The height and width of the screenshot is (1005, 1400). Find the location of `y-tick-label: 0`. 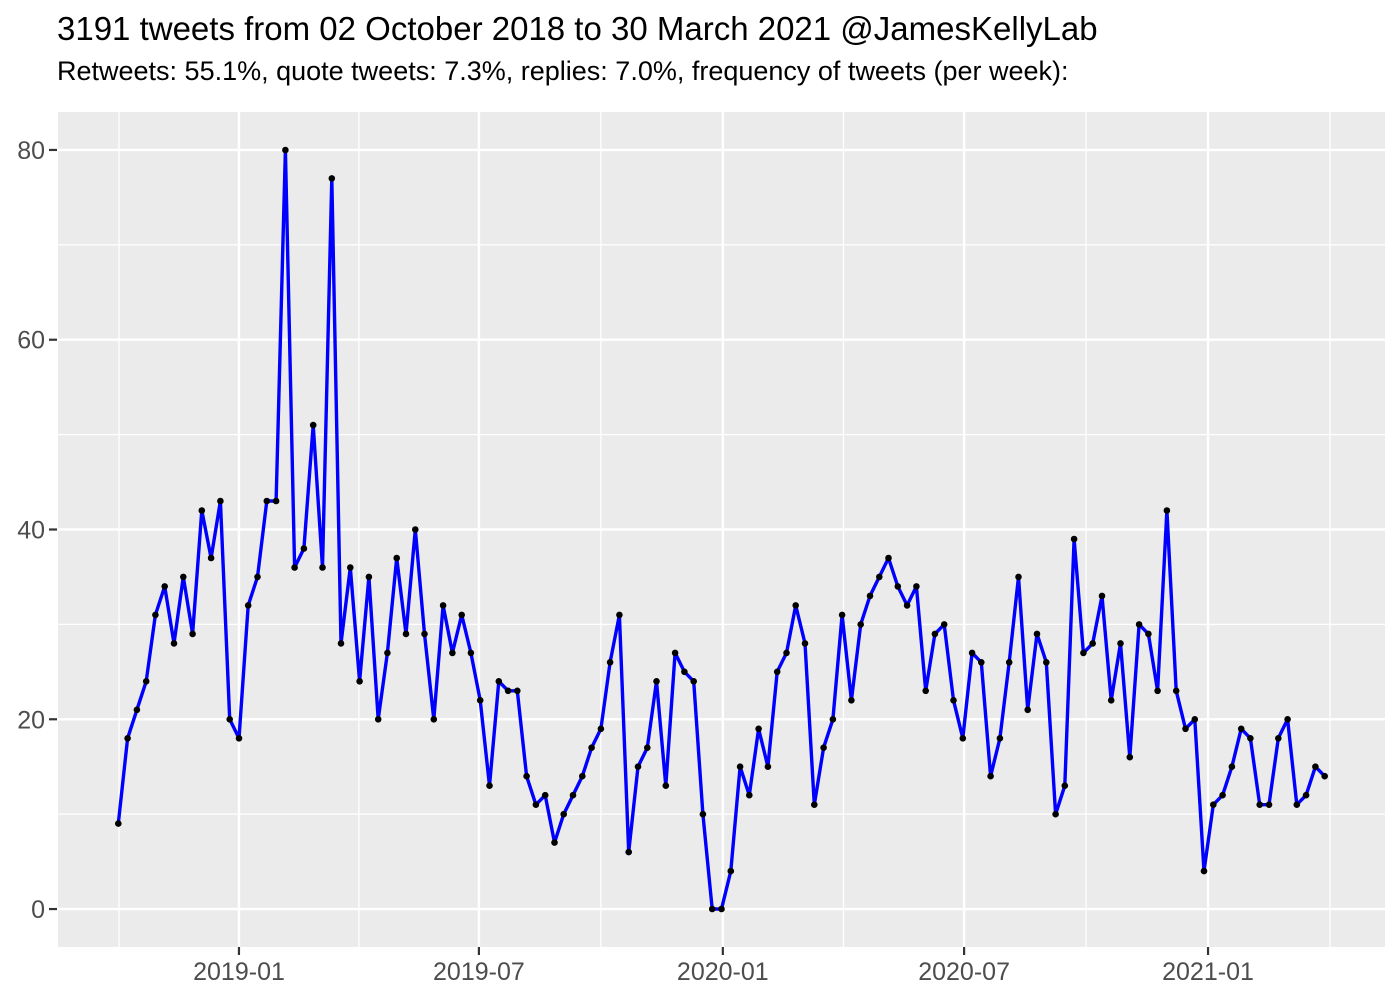

y-tick-label: 0 is located at coordinates (38, 910).